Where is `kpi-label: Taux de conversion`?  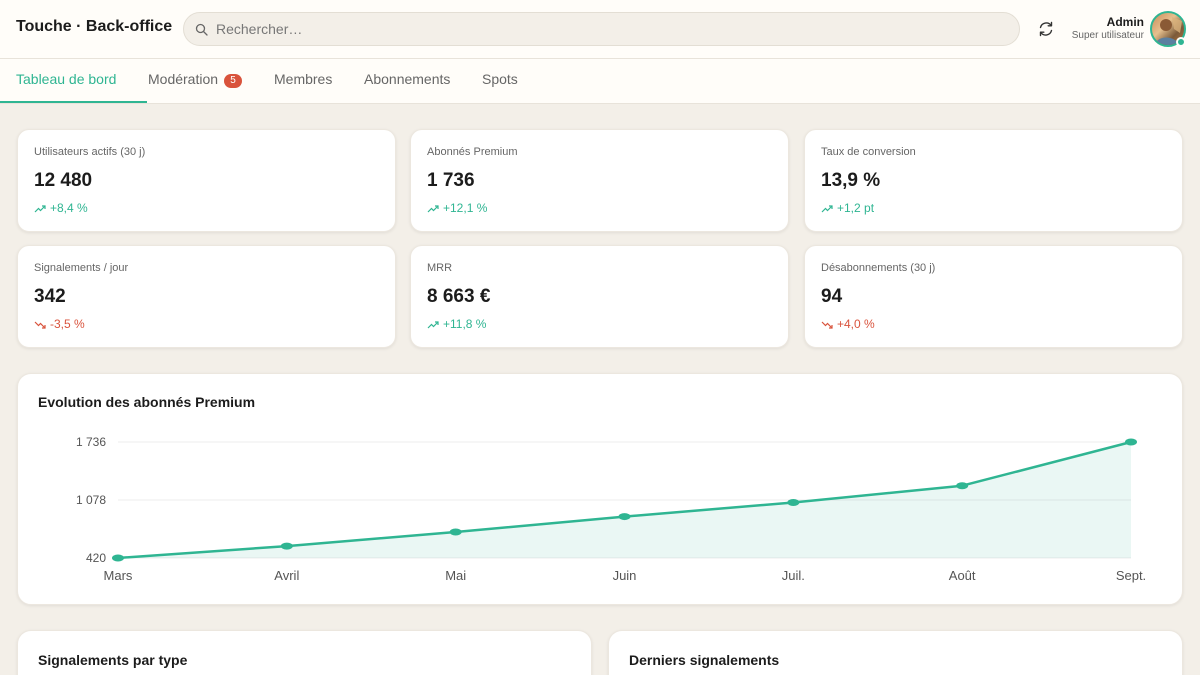 kpi-label: Taux de conversion is located at coordinates (868, 152).